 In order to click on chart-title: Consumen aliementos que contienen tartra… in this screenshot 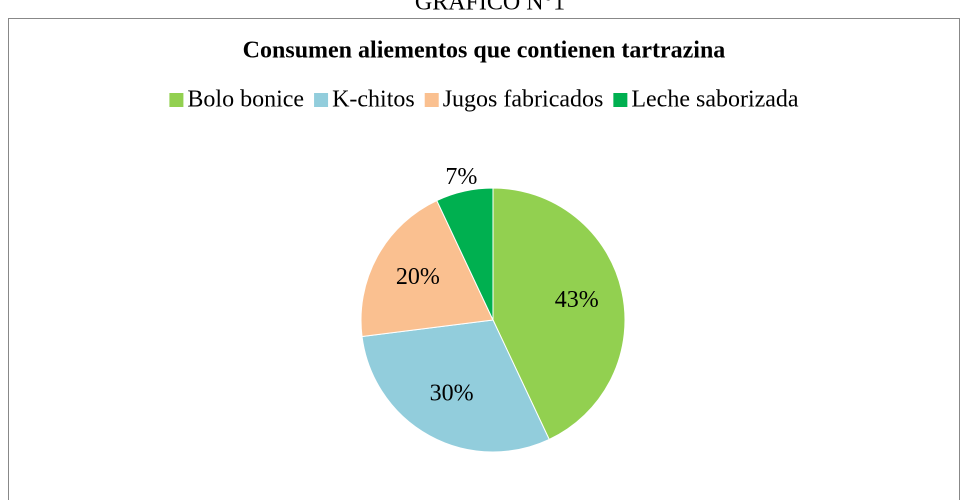, I will do `click(484, 51)`.